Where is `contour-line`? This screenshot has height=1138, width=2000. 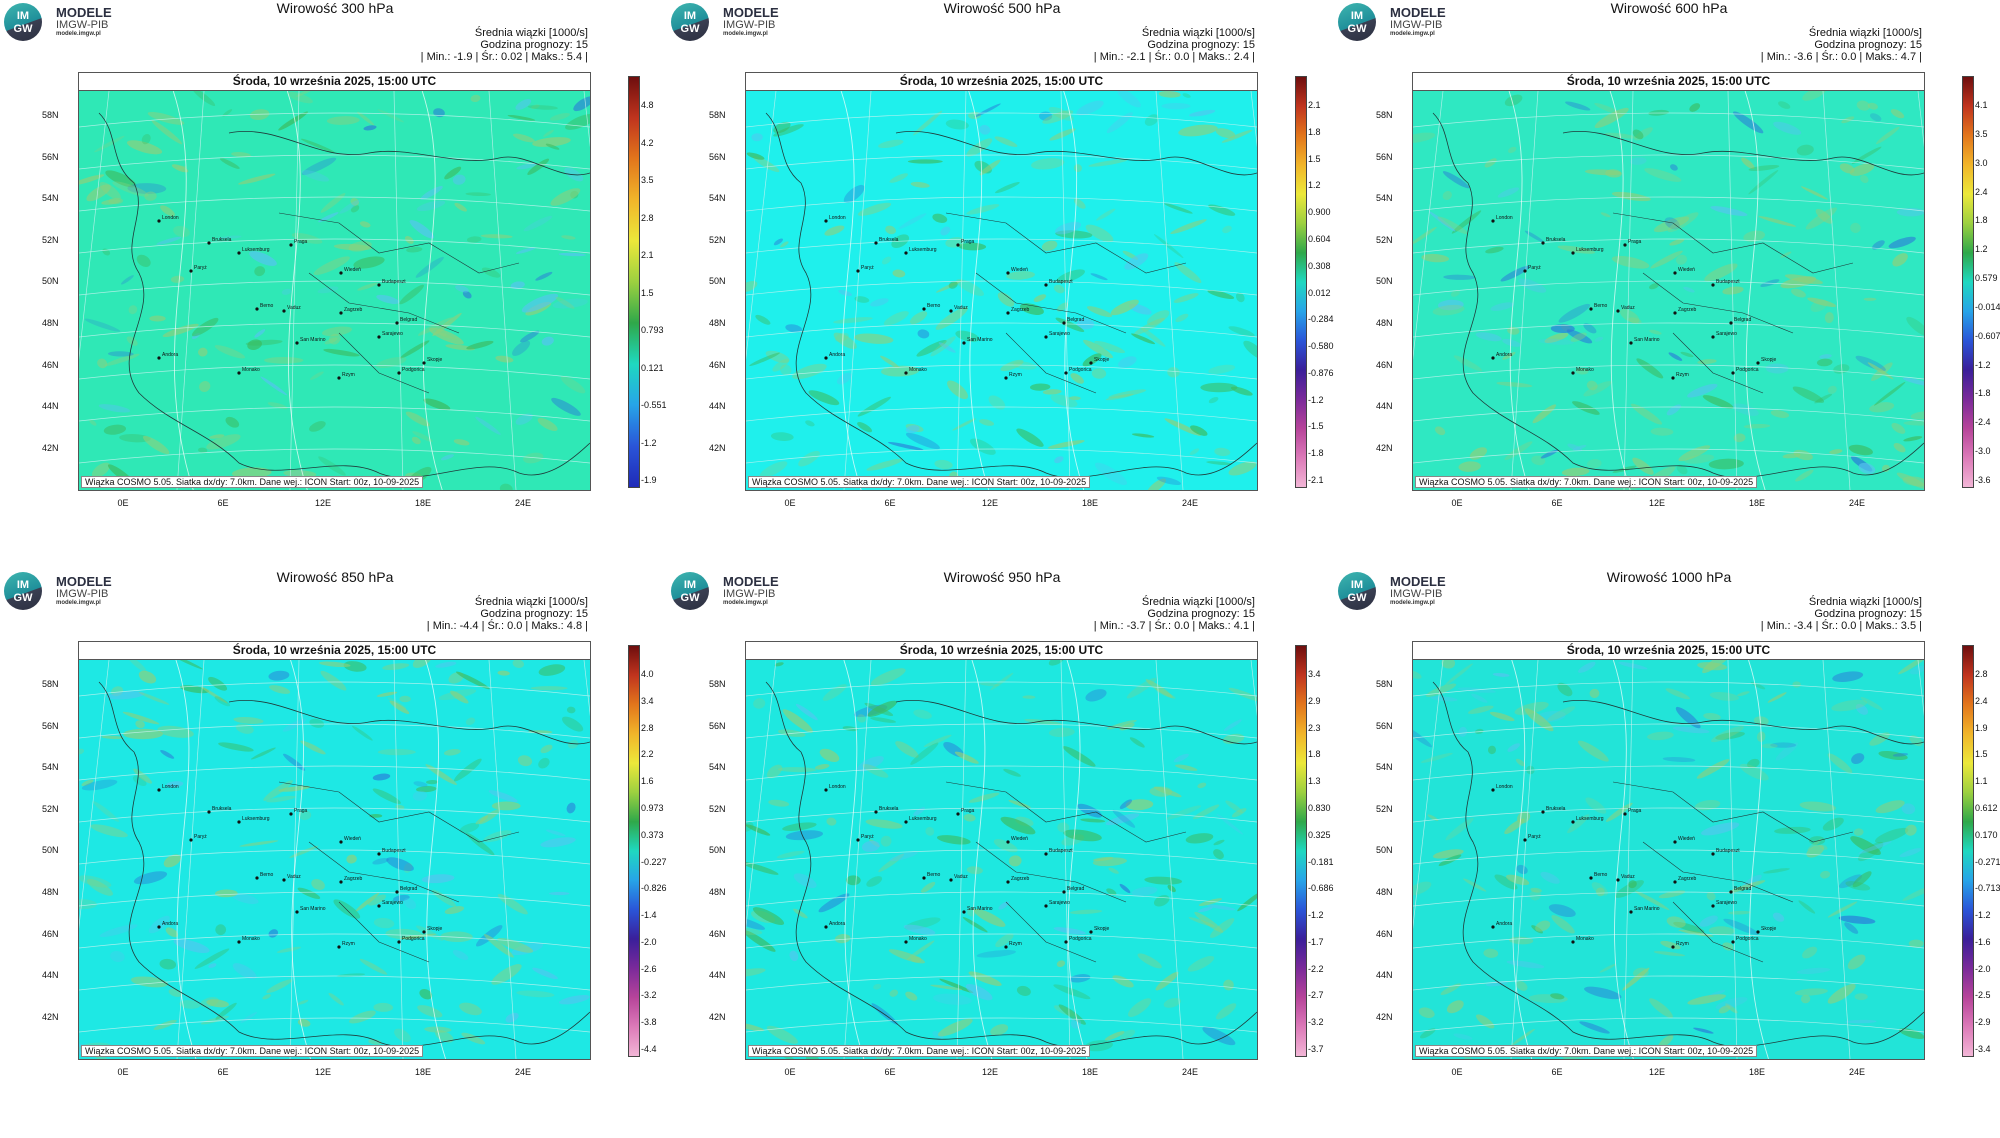 contour-line is located at coordinates (854, 859).